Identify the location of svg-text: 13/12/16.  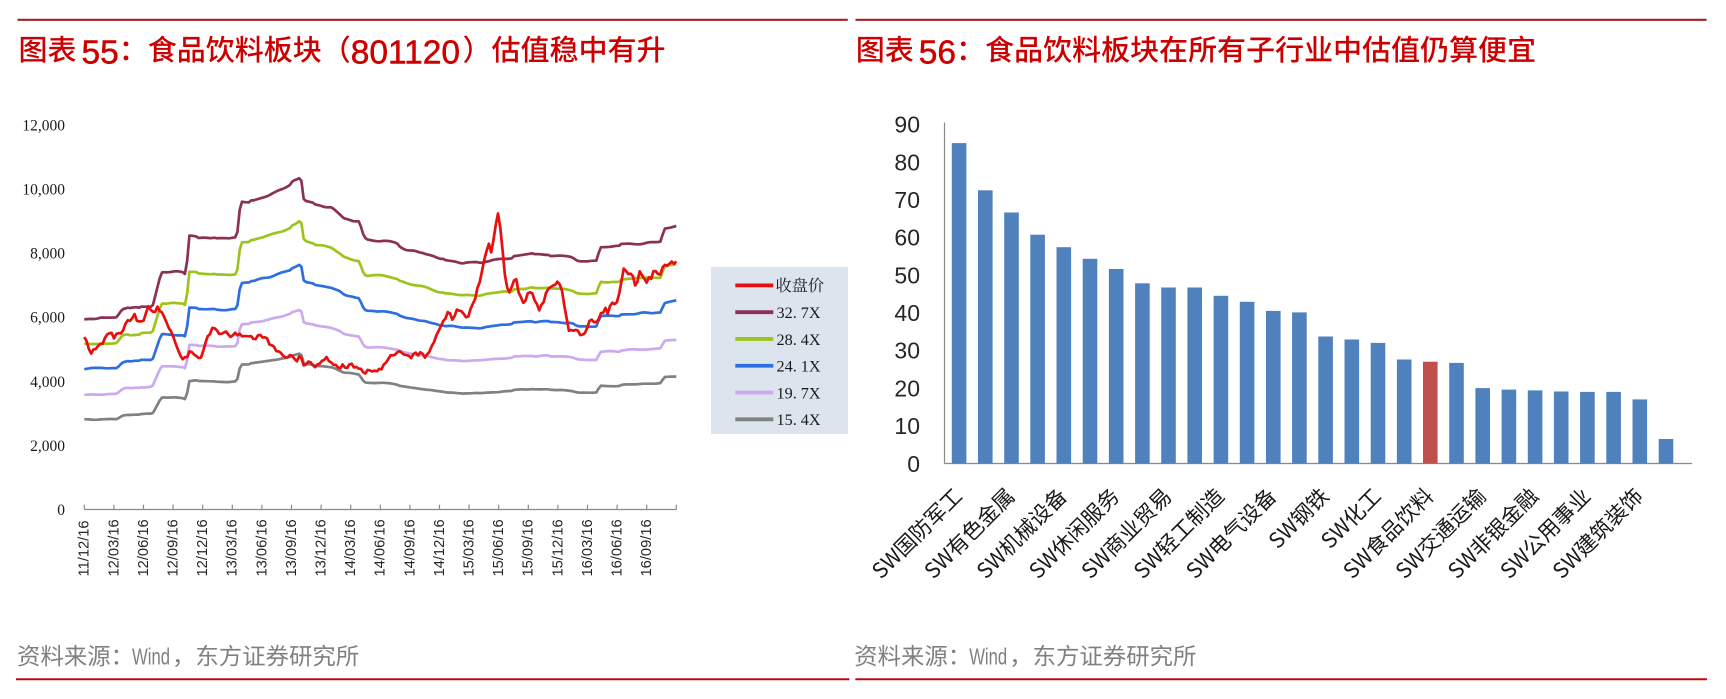
(322, 547).